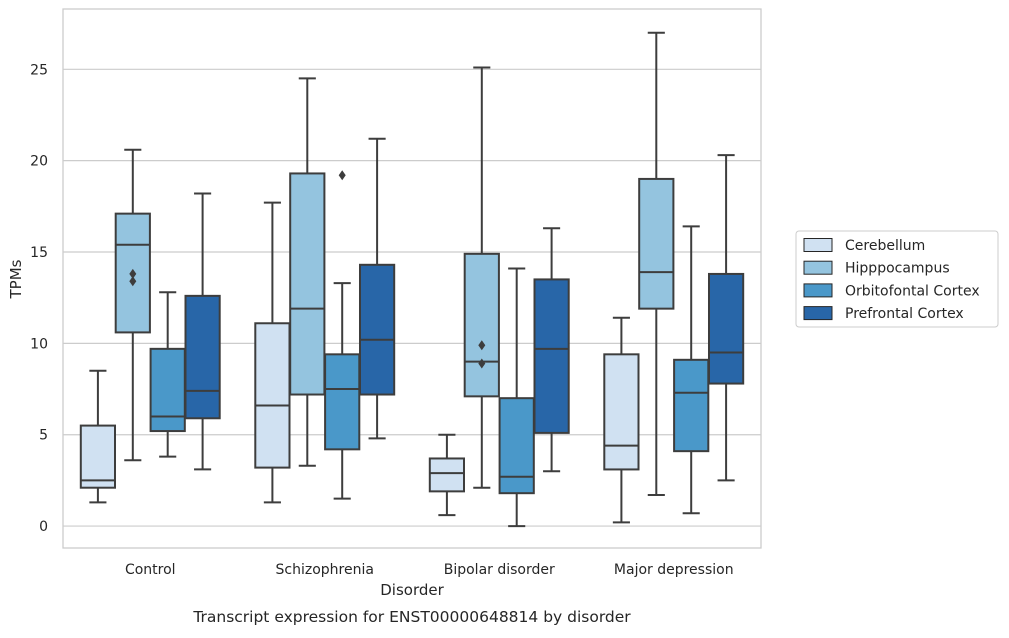 The height and width of the screenshot is (638, 1009). Describe the element at coordinates (39, 253) in the screenshot. I see `y-tick-label: 15` at that location.